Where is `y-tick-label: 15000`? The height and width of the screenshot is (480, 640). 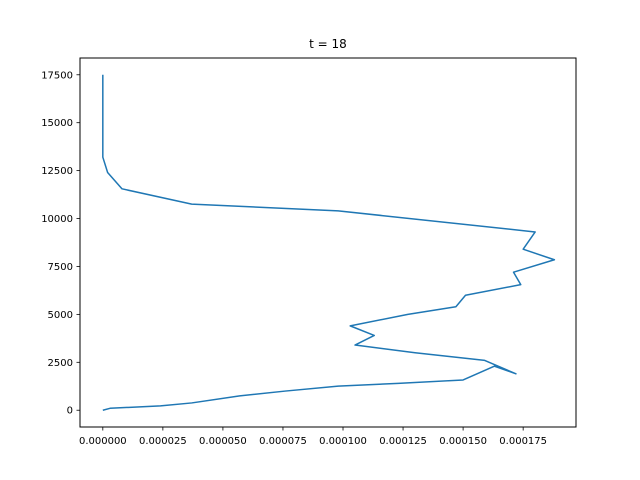 y-tick-label: 15000 is located at coordinates (57, 123).